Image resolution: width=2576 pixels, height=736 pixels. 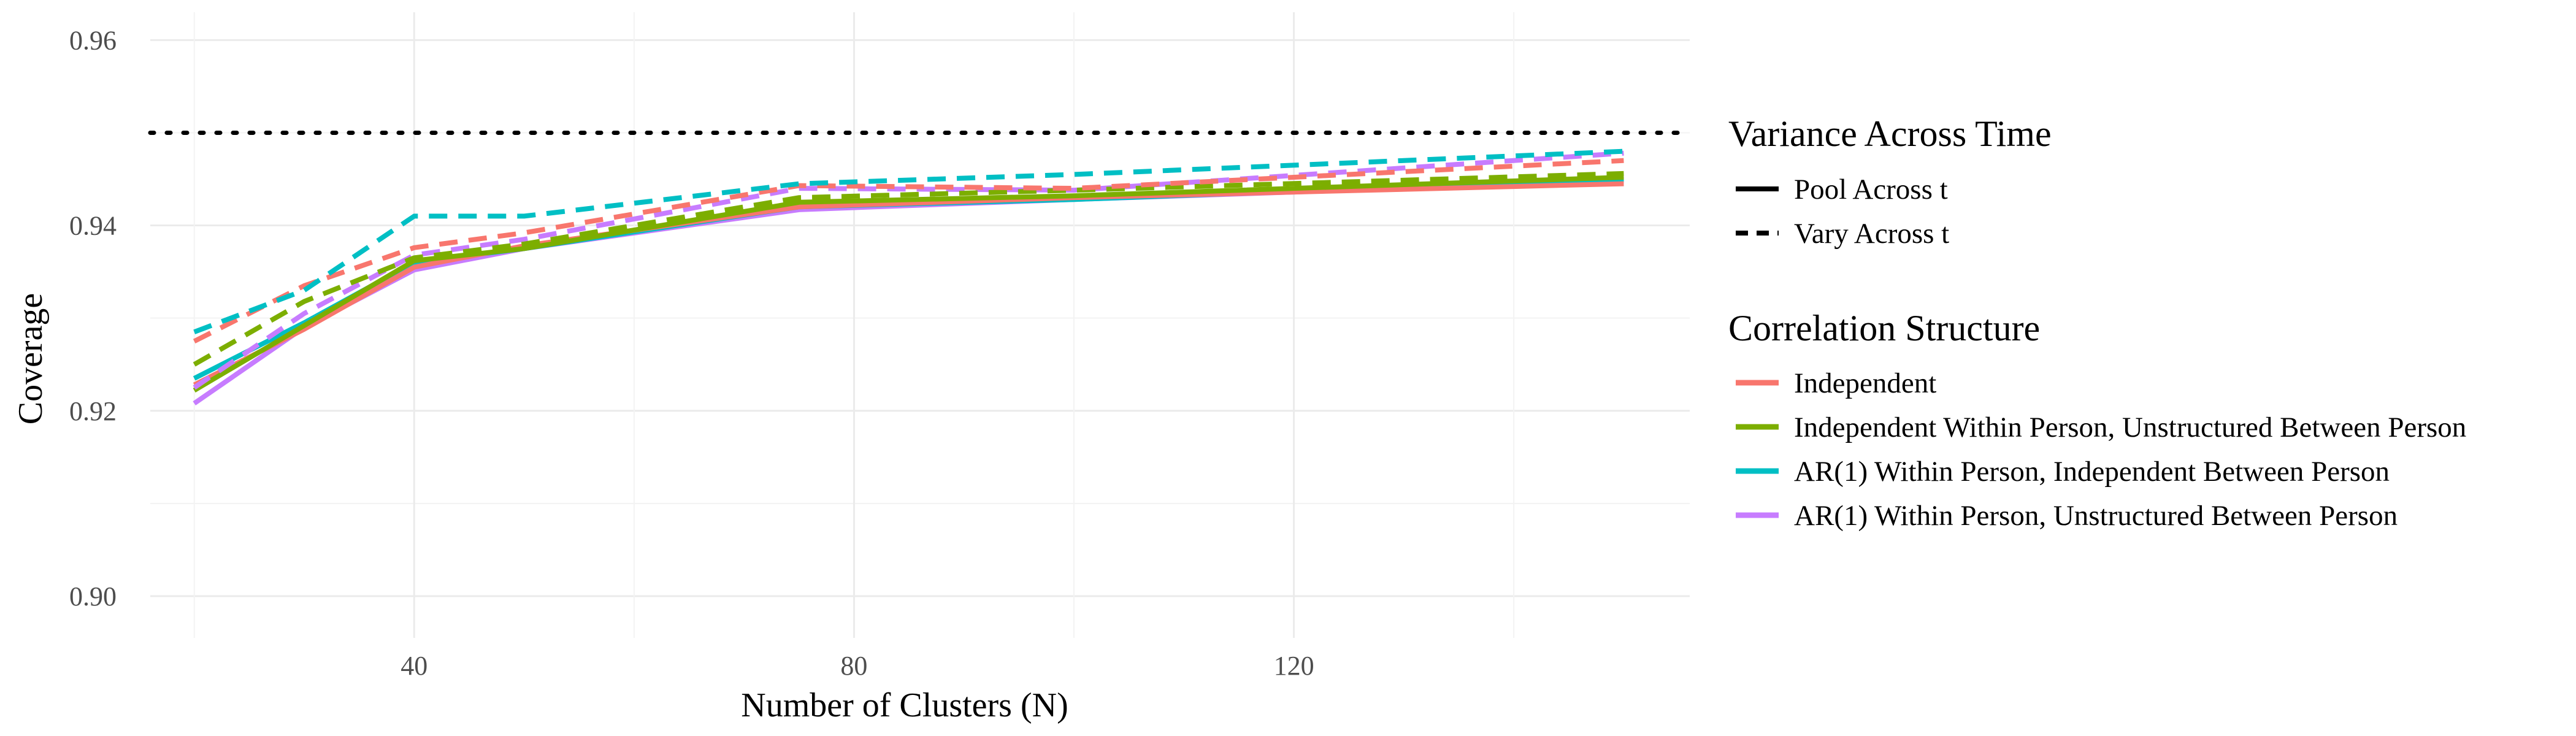 What do you see at coordinates (1871, 189) in the screenshot?
I see `legend-linetype-label: Pool Across t` at bounding box center [1871, 189].